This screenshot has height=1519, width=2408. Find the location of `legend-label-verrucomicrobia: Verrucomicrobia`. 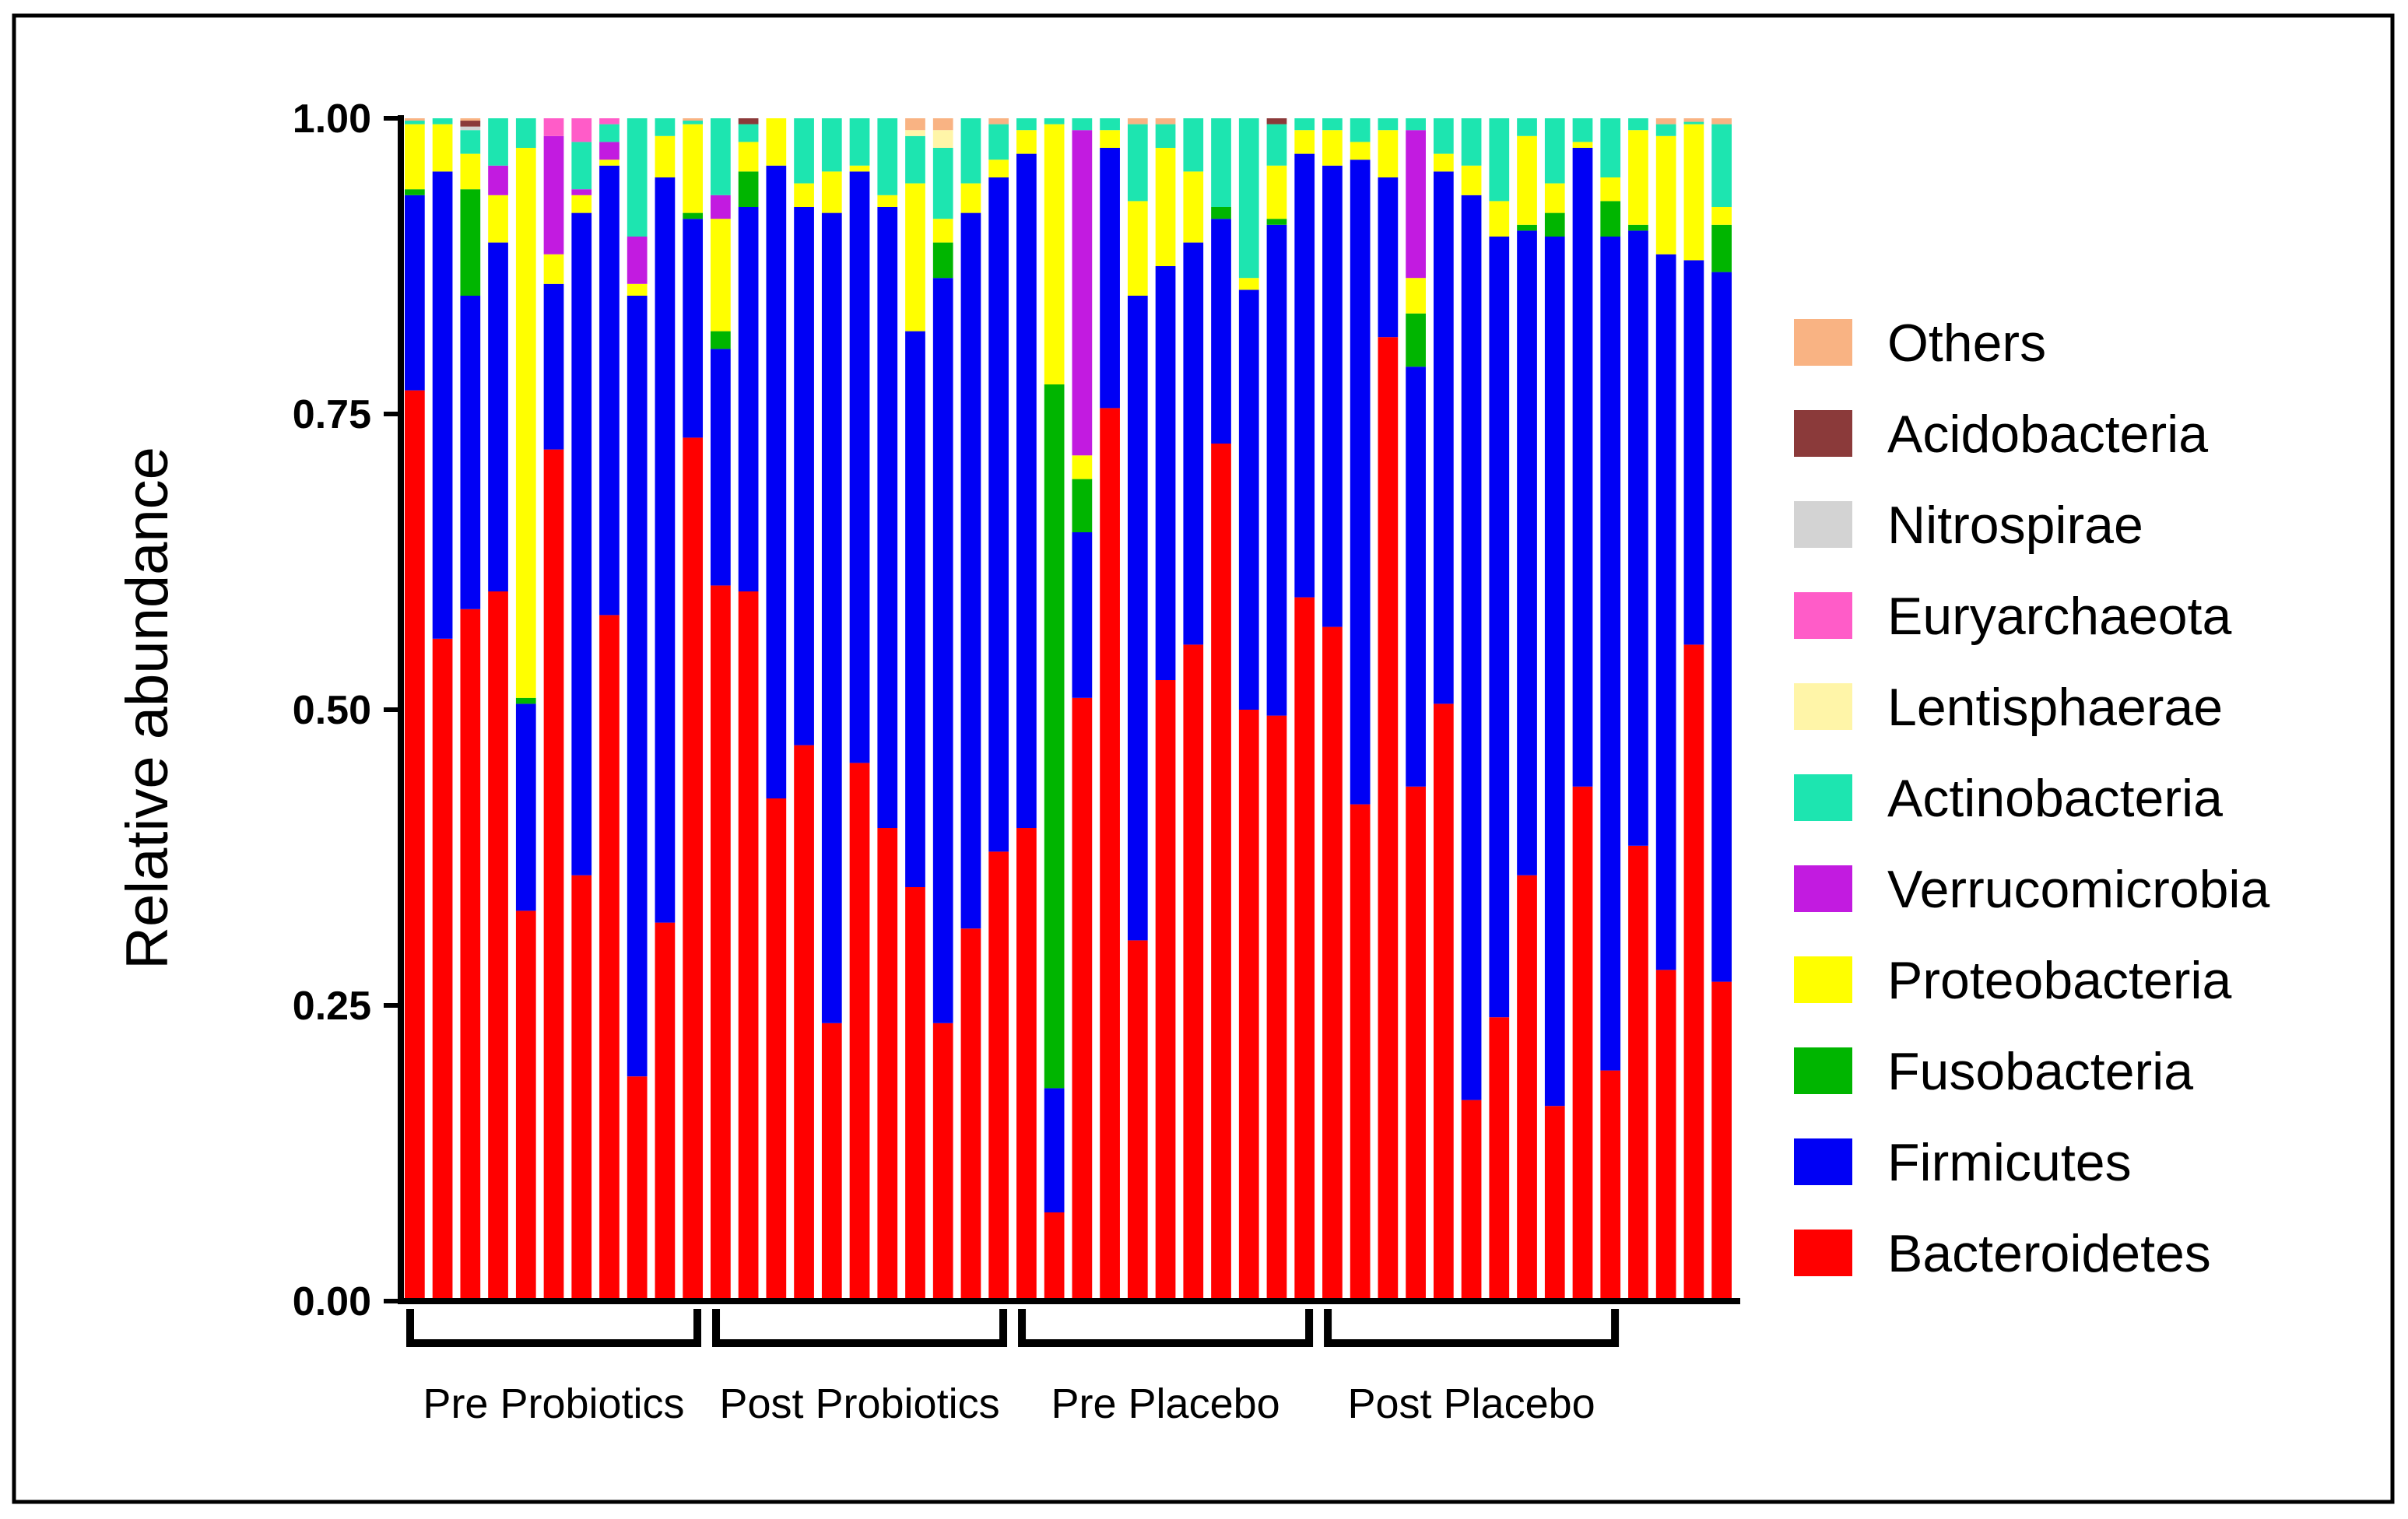

legend-label-verrucomicrobia: Verrucomicrobia is located at coordinates (2078, 889).